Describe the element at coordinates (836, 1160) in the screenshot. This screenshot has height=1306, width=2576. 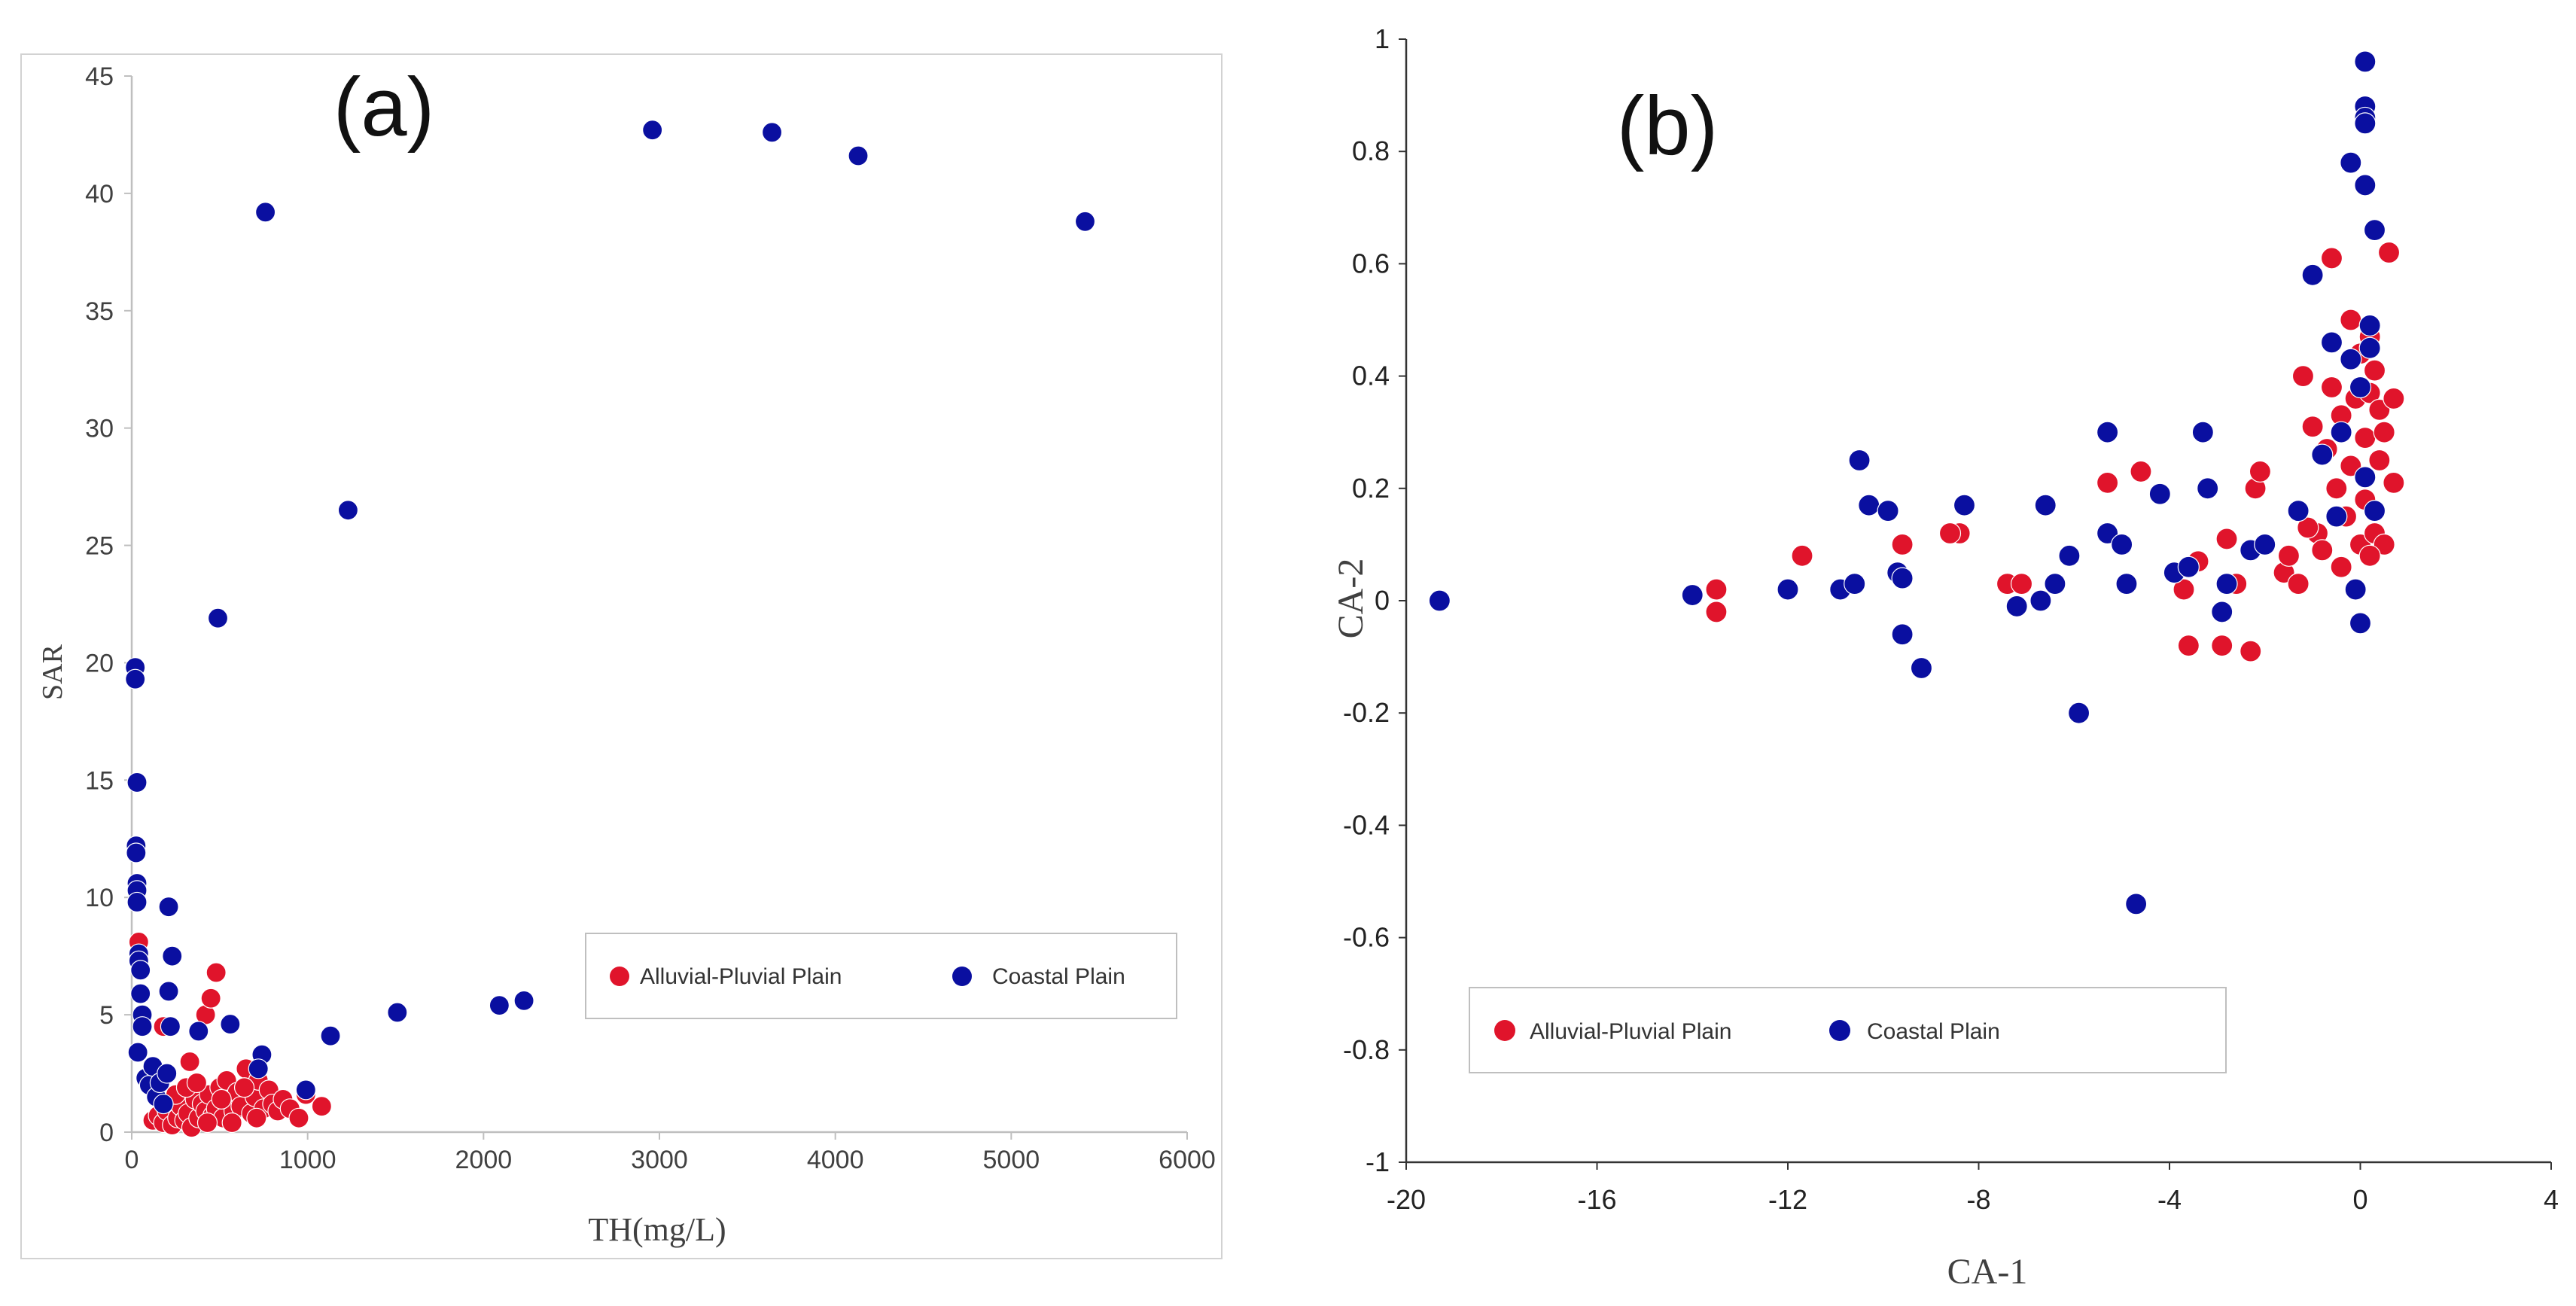
I see `a-x-tick-label: 4000` at that location.